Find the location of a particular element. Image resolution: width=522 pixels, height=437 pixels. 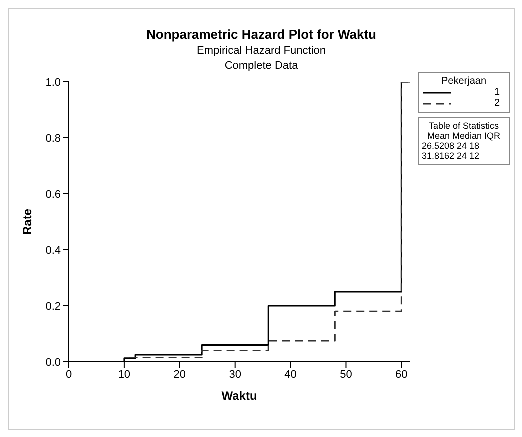

y-tick-label: 1.0 is located at coordinates (53, 82).